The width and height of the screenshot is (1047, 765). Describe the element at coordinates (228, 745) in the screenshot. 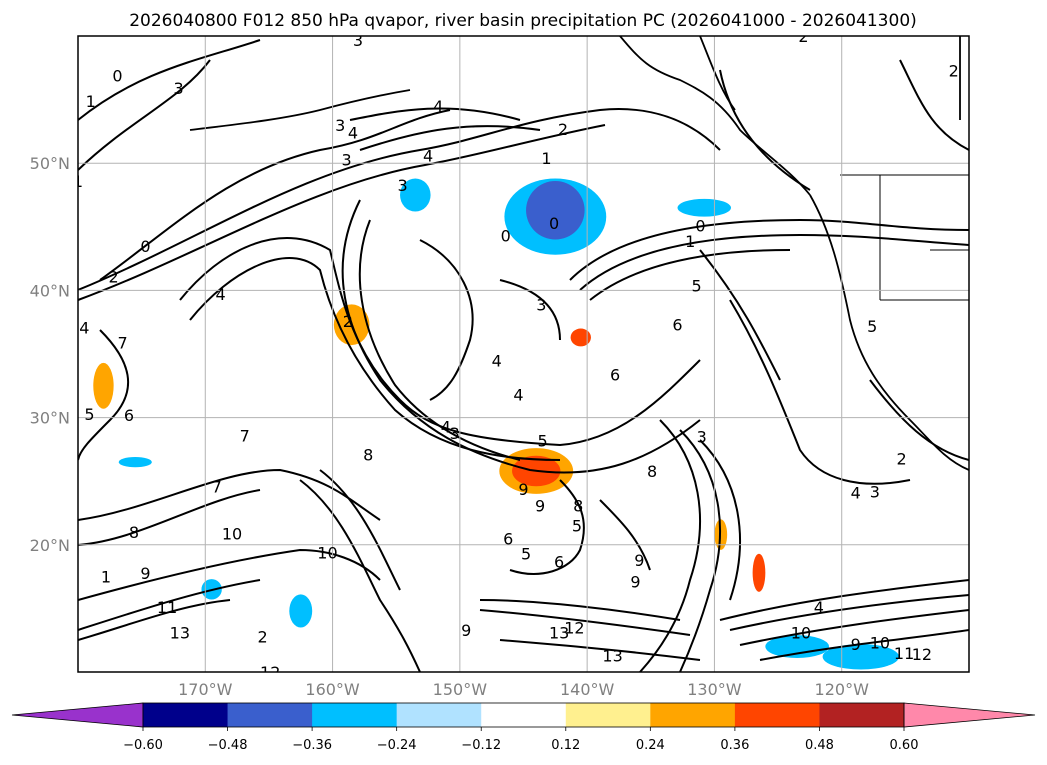

I see `colorbar-tick-label: −0.48` at that location.